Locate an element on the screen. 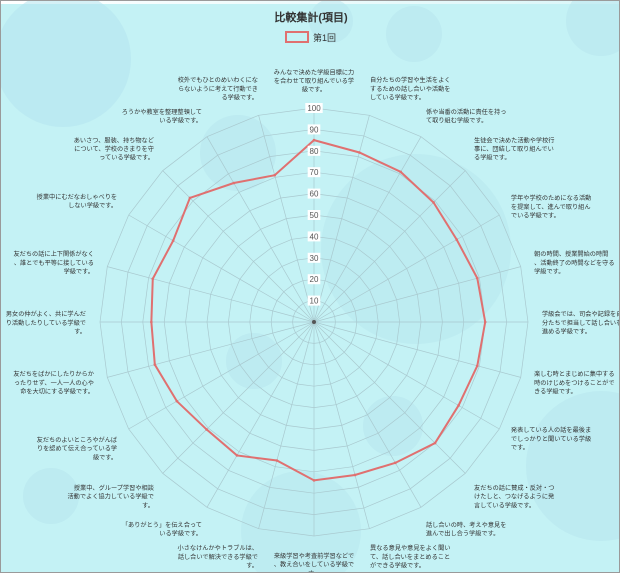 The height and width of the screenshot is (573, 620). axis-label: 友だちの話に賛成・反対・つけたしと、つなげるように発言している学級です。 is located at coordinates (514, 496).